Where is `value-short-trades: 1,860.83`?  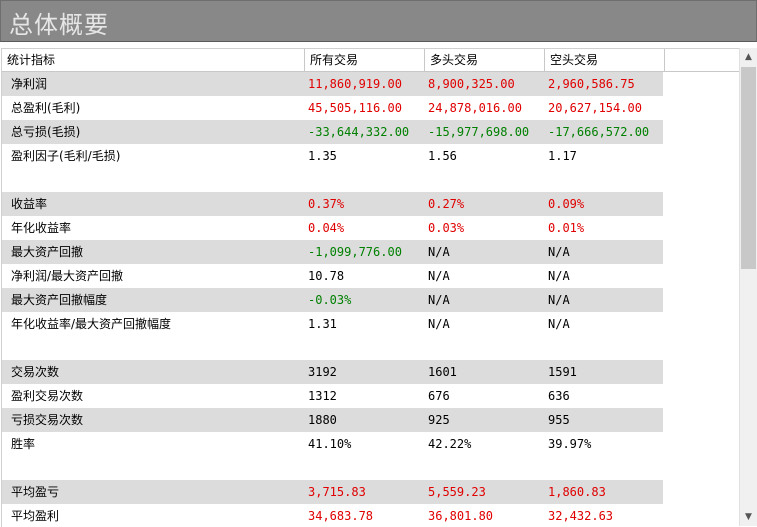
value-short-trades: 1,860.83 is located at coordinates (577, 492).